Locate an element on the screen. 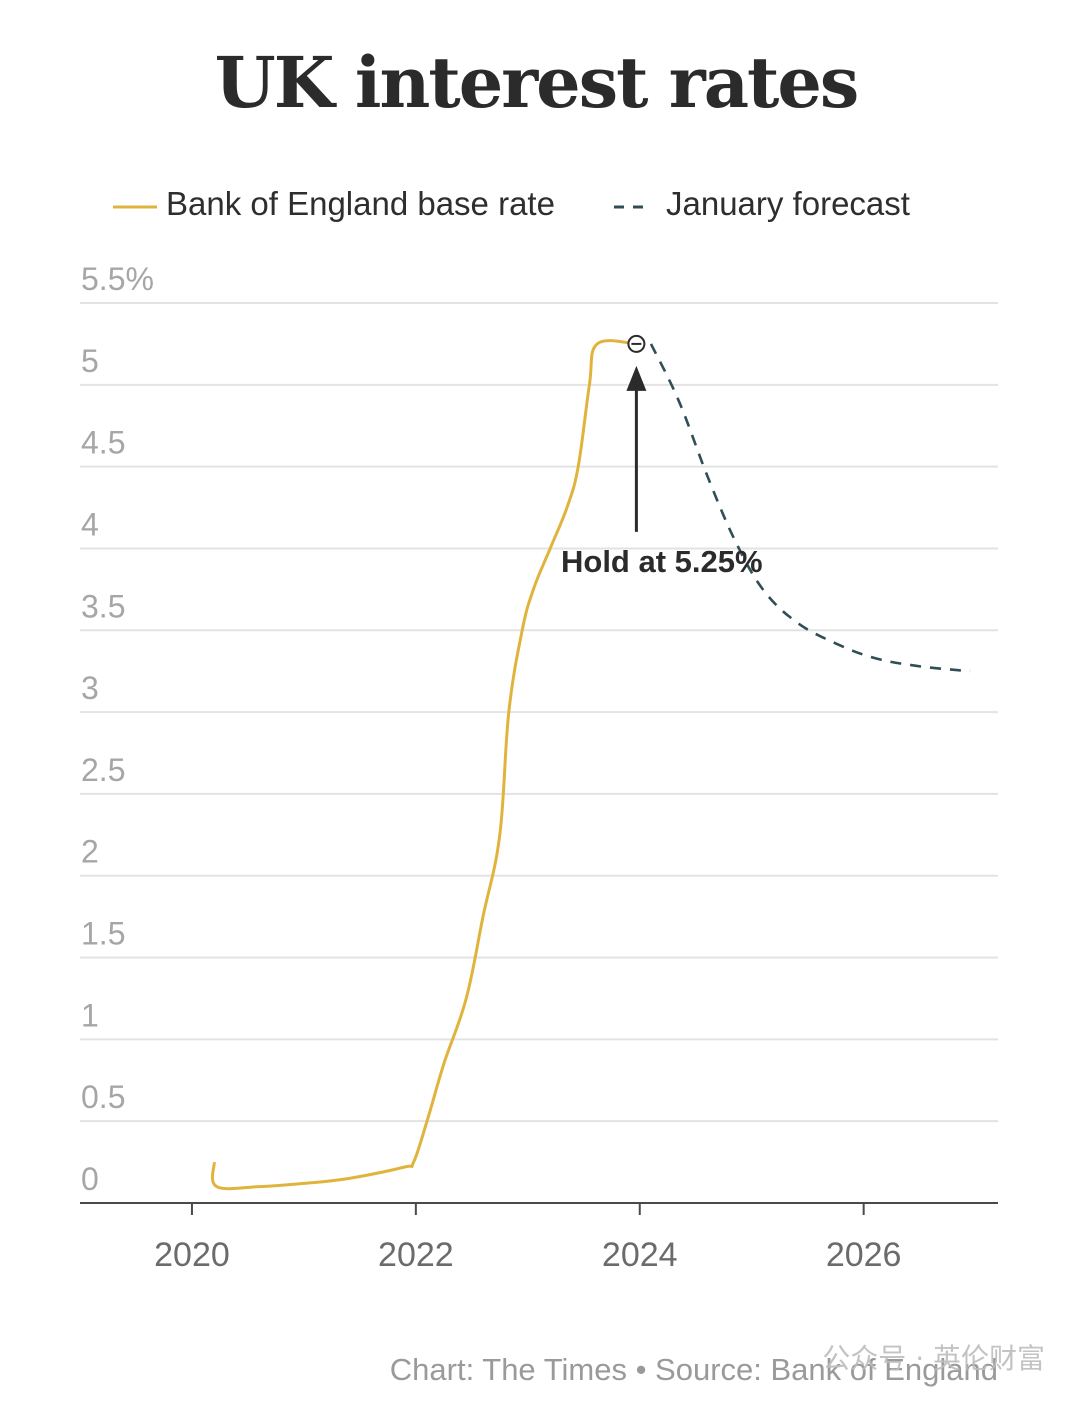 The height and width of the screenshot is (1403, 1080). y-tick-label: 0 is located at coordinates (90, 1179).